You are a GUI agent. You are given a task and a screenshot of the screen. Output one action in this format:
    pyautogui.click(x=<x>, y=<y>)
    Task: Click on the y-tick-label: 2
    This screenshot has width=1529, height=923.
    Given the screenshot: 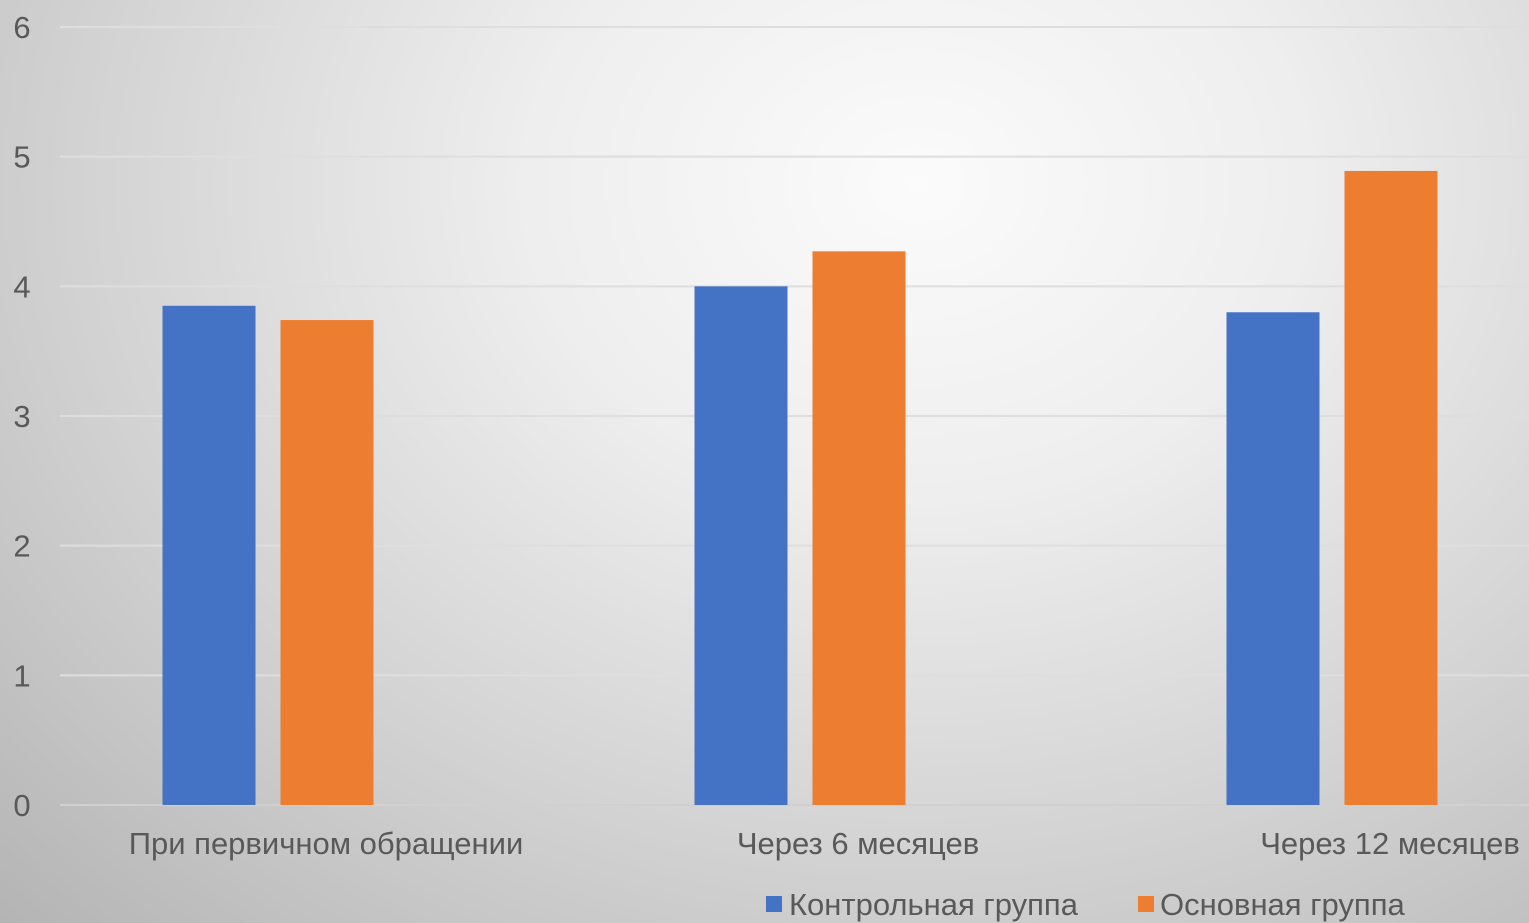 What is the action you would take?
    pyautogui.click(x=21, y=546)
    